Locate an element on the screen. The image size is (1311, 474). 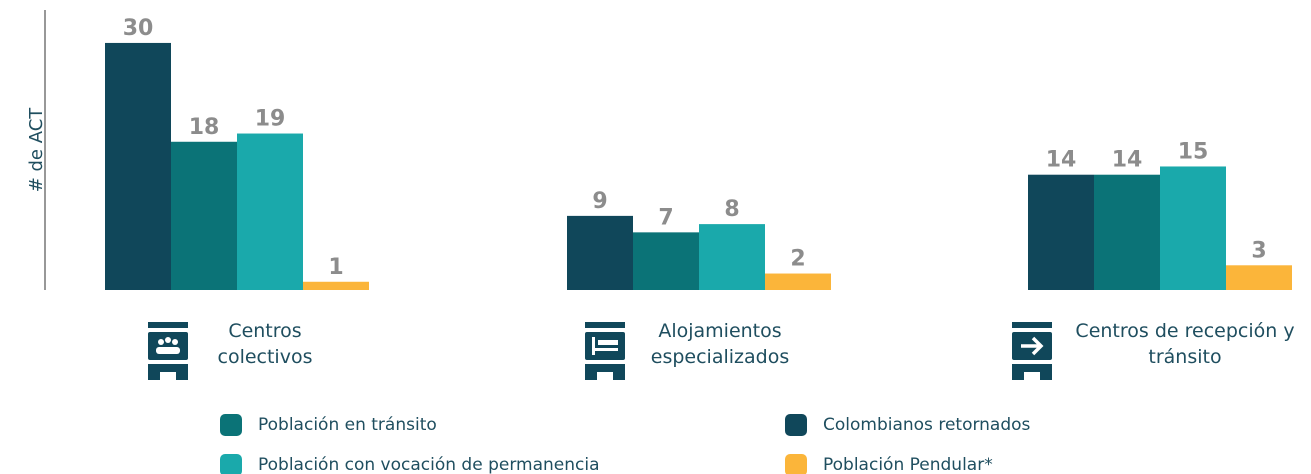
legend-label: Población con vocación de permanencia is located at coordinates (429, 464).